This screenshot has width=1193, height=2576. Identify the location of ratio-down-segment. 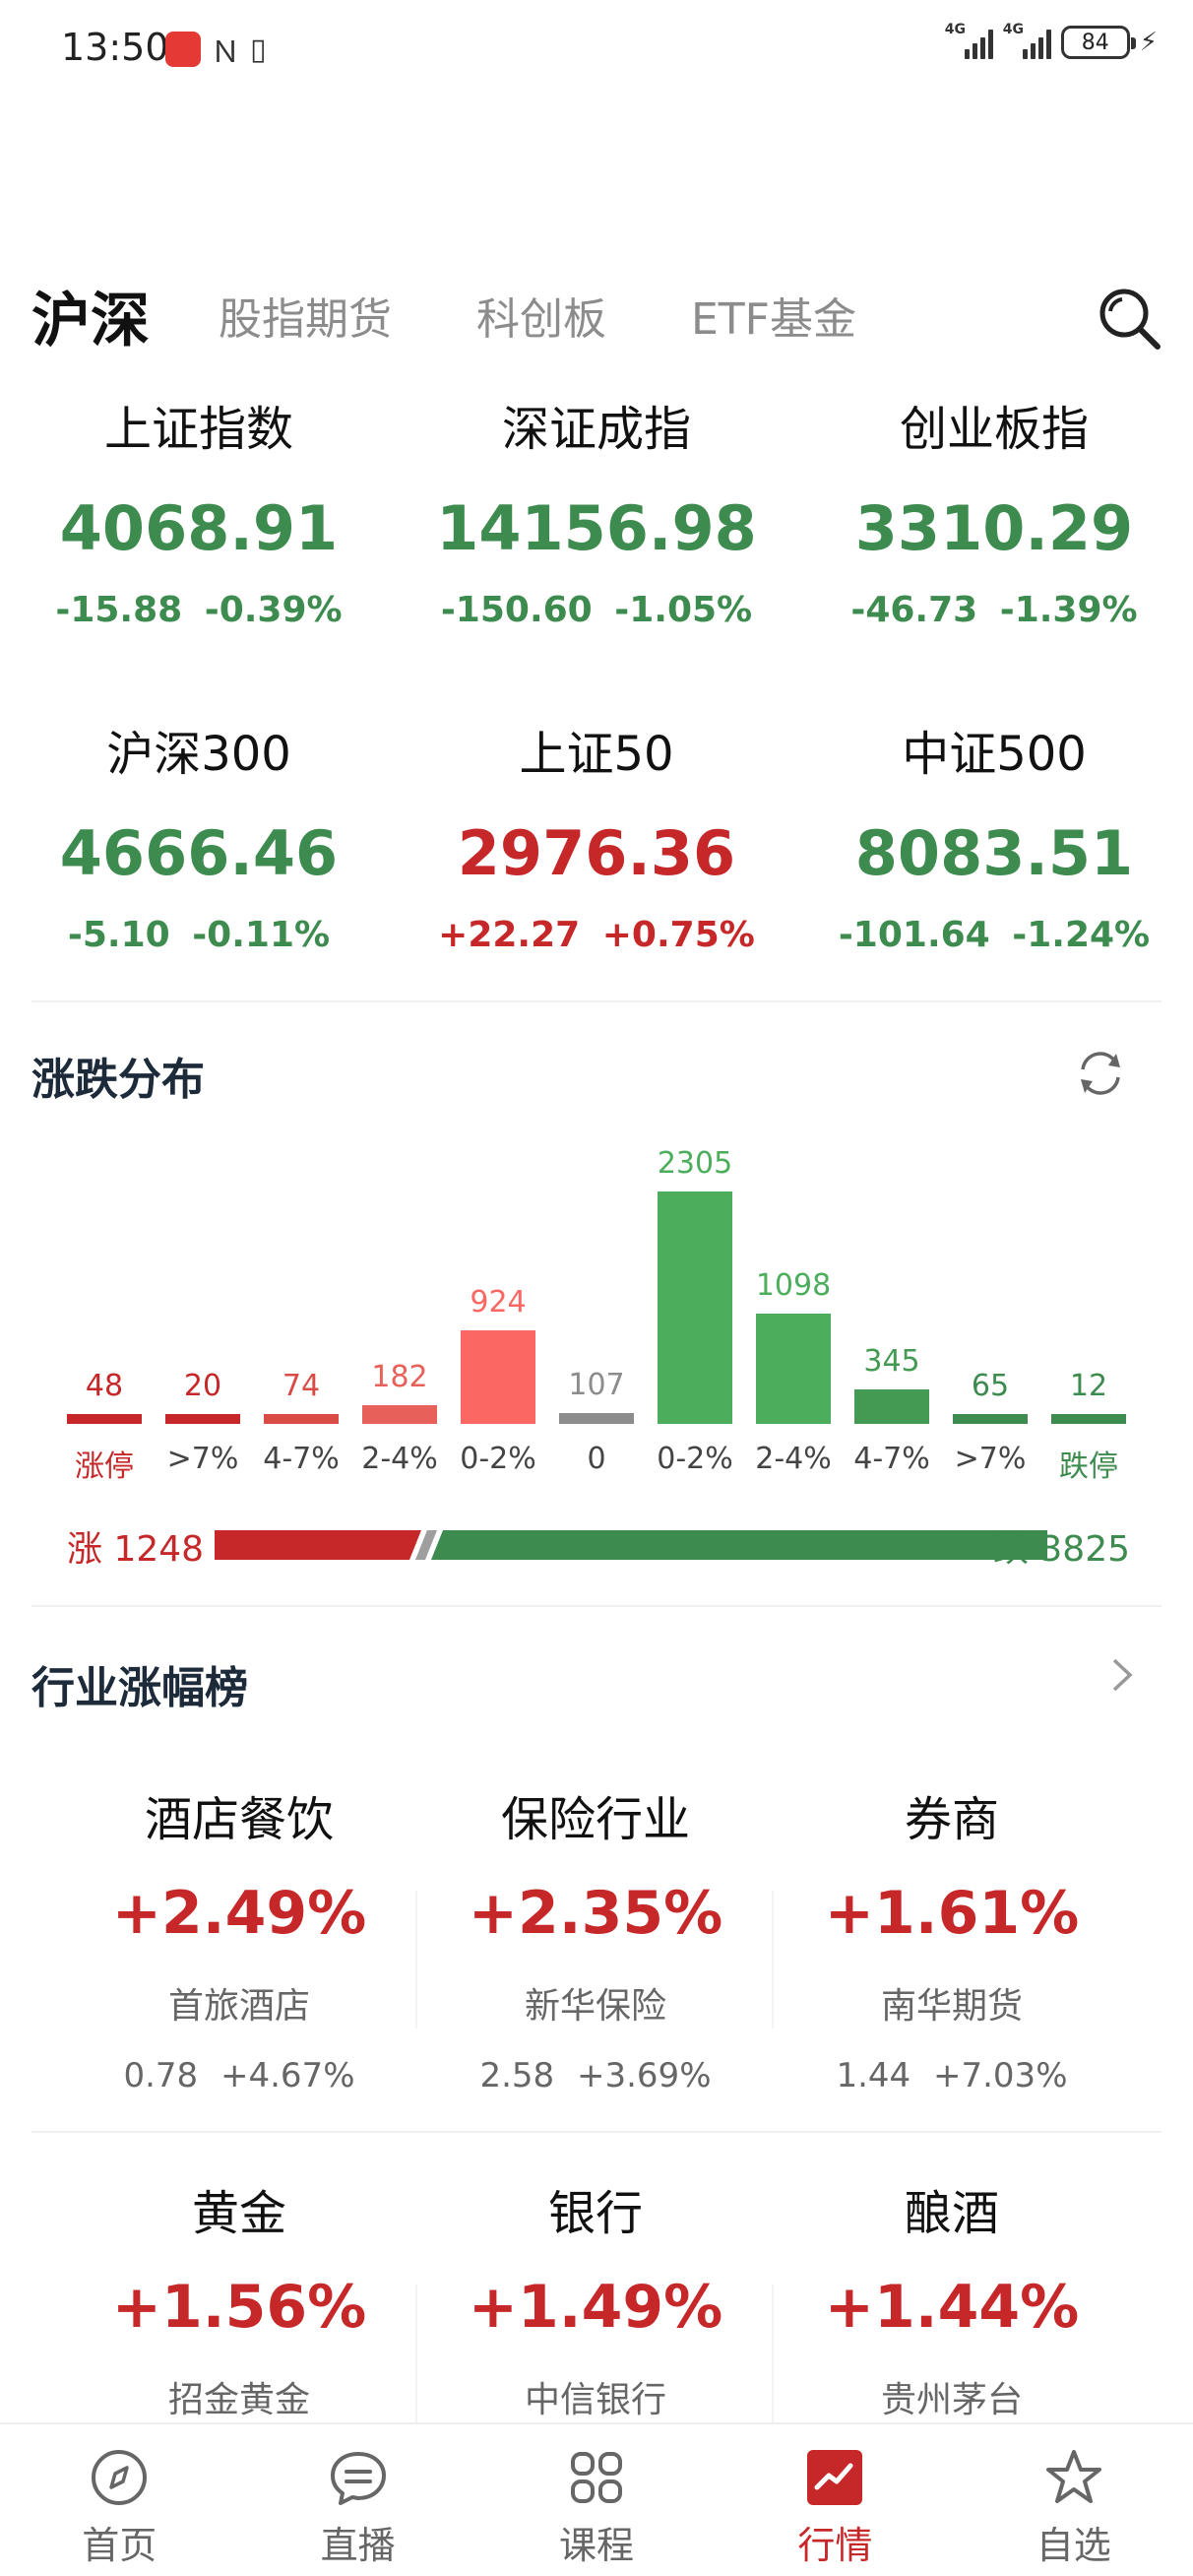
(739, 1545).